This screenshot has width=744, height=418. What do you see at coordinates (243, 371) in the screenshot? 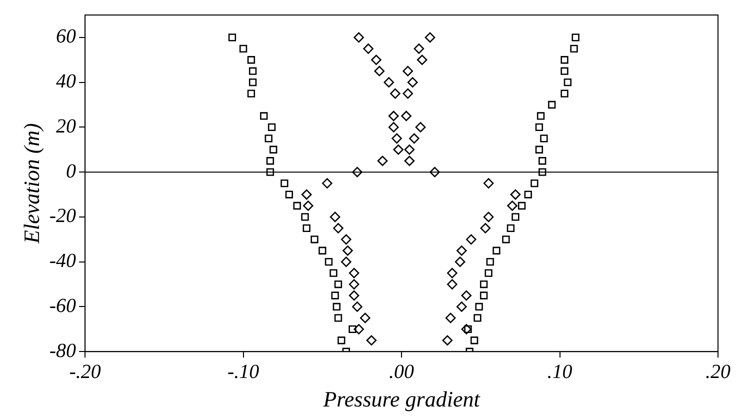
I see `x-tick-label: -.10` at bounding box center [243, 371].